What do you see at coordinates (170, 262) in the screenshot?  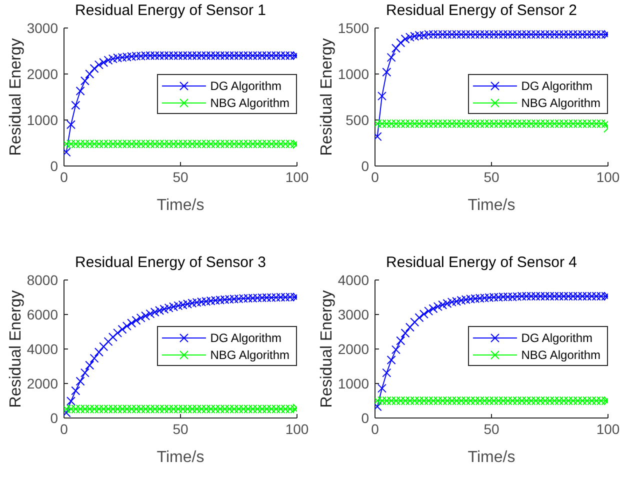 I see `chart-title: Residual Energy of Sensor 3` at bounding box center [170, 262].